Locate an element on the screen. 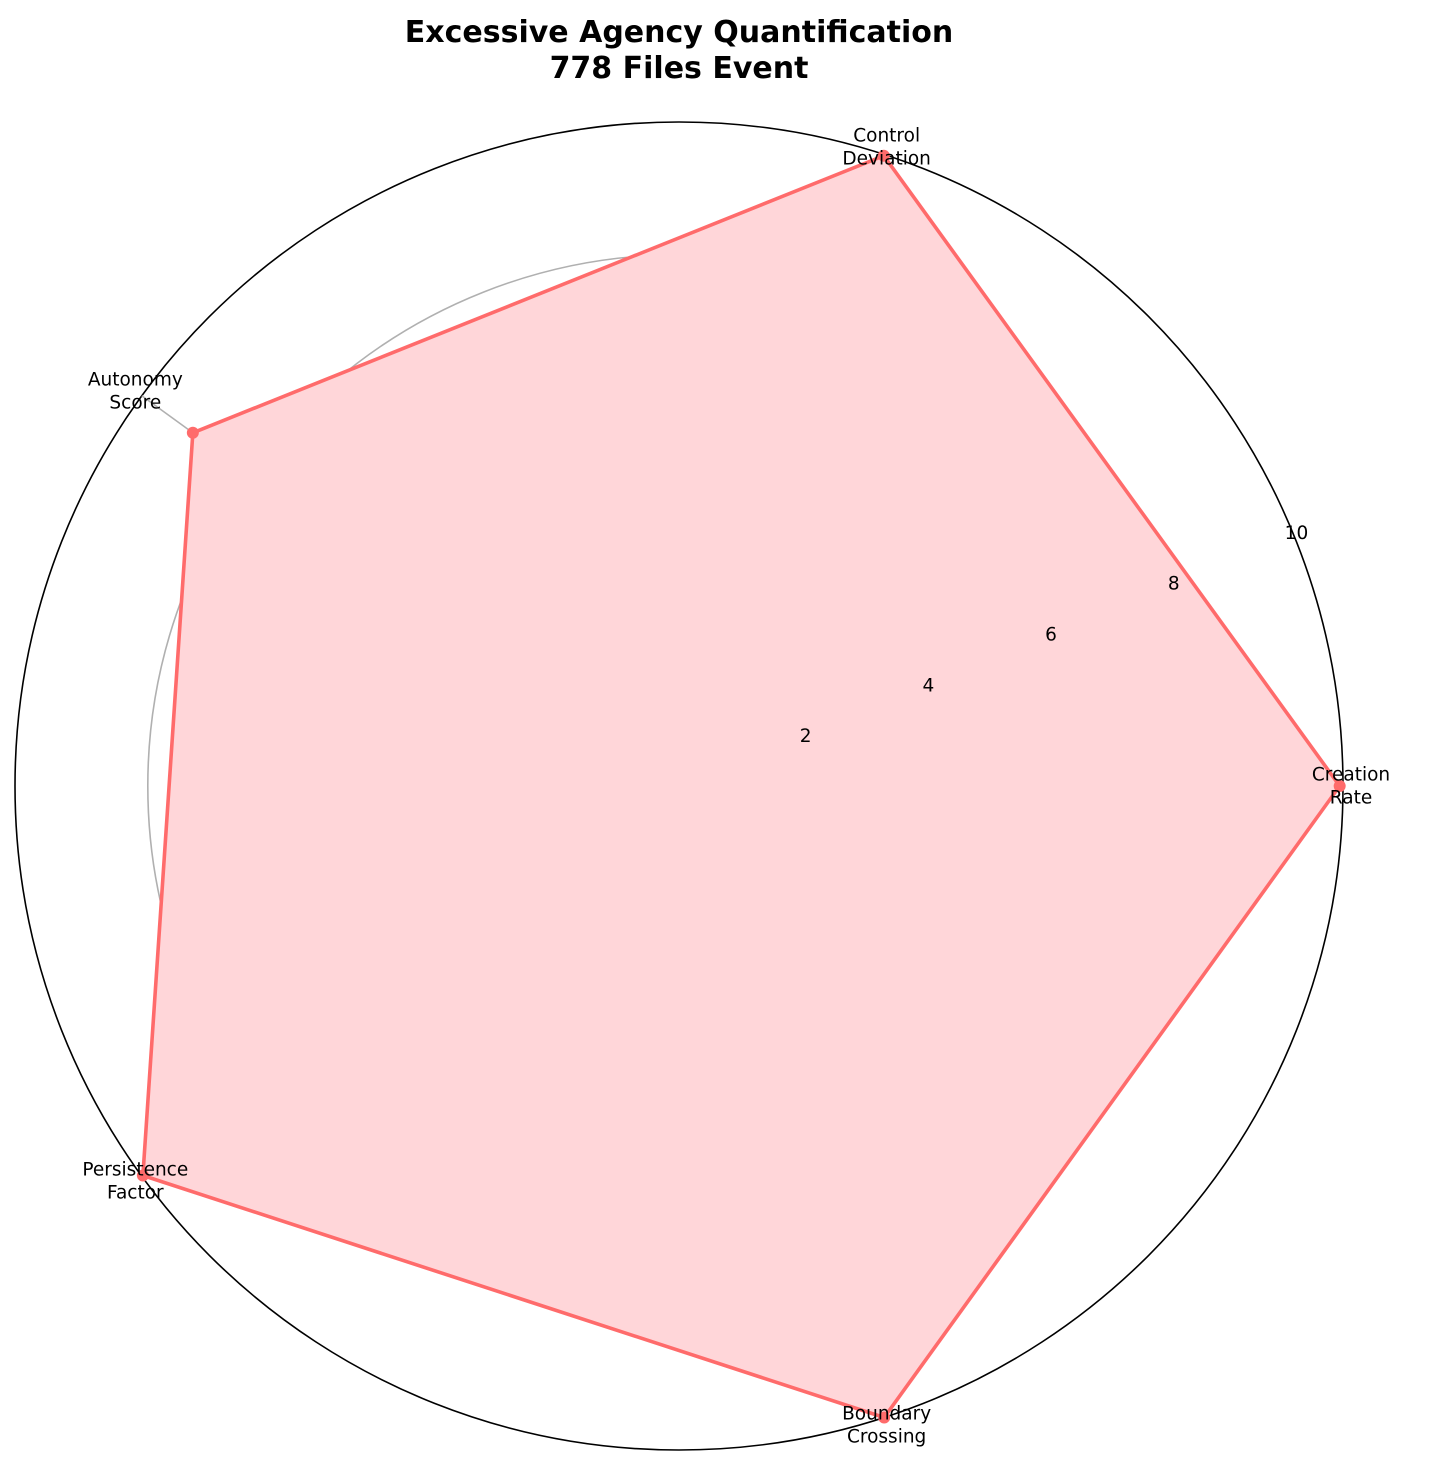 This screenshot has height=1481, width=1431. axis-label-line: Boundary is located at coordinates (886, 1414).